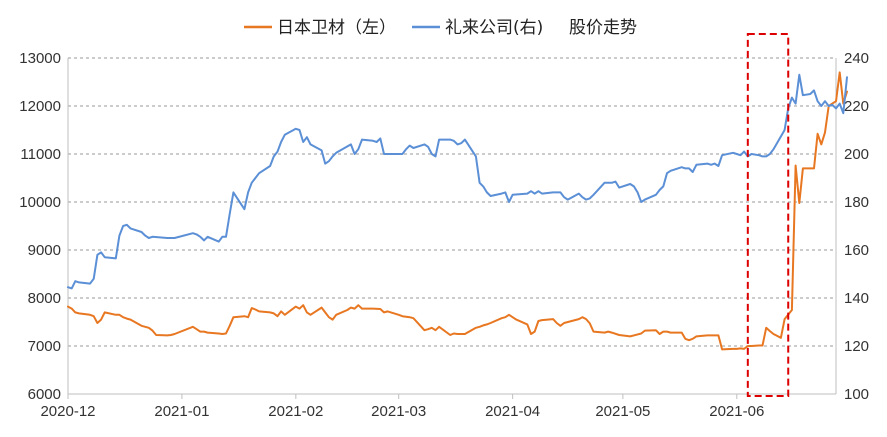 Image resolution: width=887 pixels, height=437 pixels. I want to click on y-right-tick-label: 160, so click(856, 250).